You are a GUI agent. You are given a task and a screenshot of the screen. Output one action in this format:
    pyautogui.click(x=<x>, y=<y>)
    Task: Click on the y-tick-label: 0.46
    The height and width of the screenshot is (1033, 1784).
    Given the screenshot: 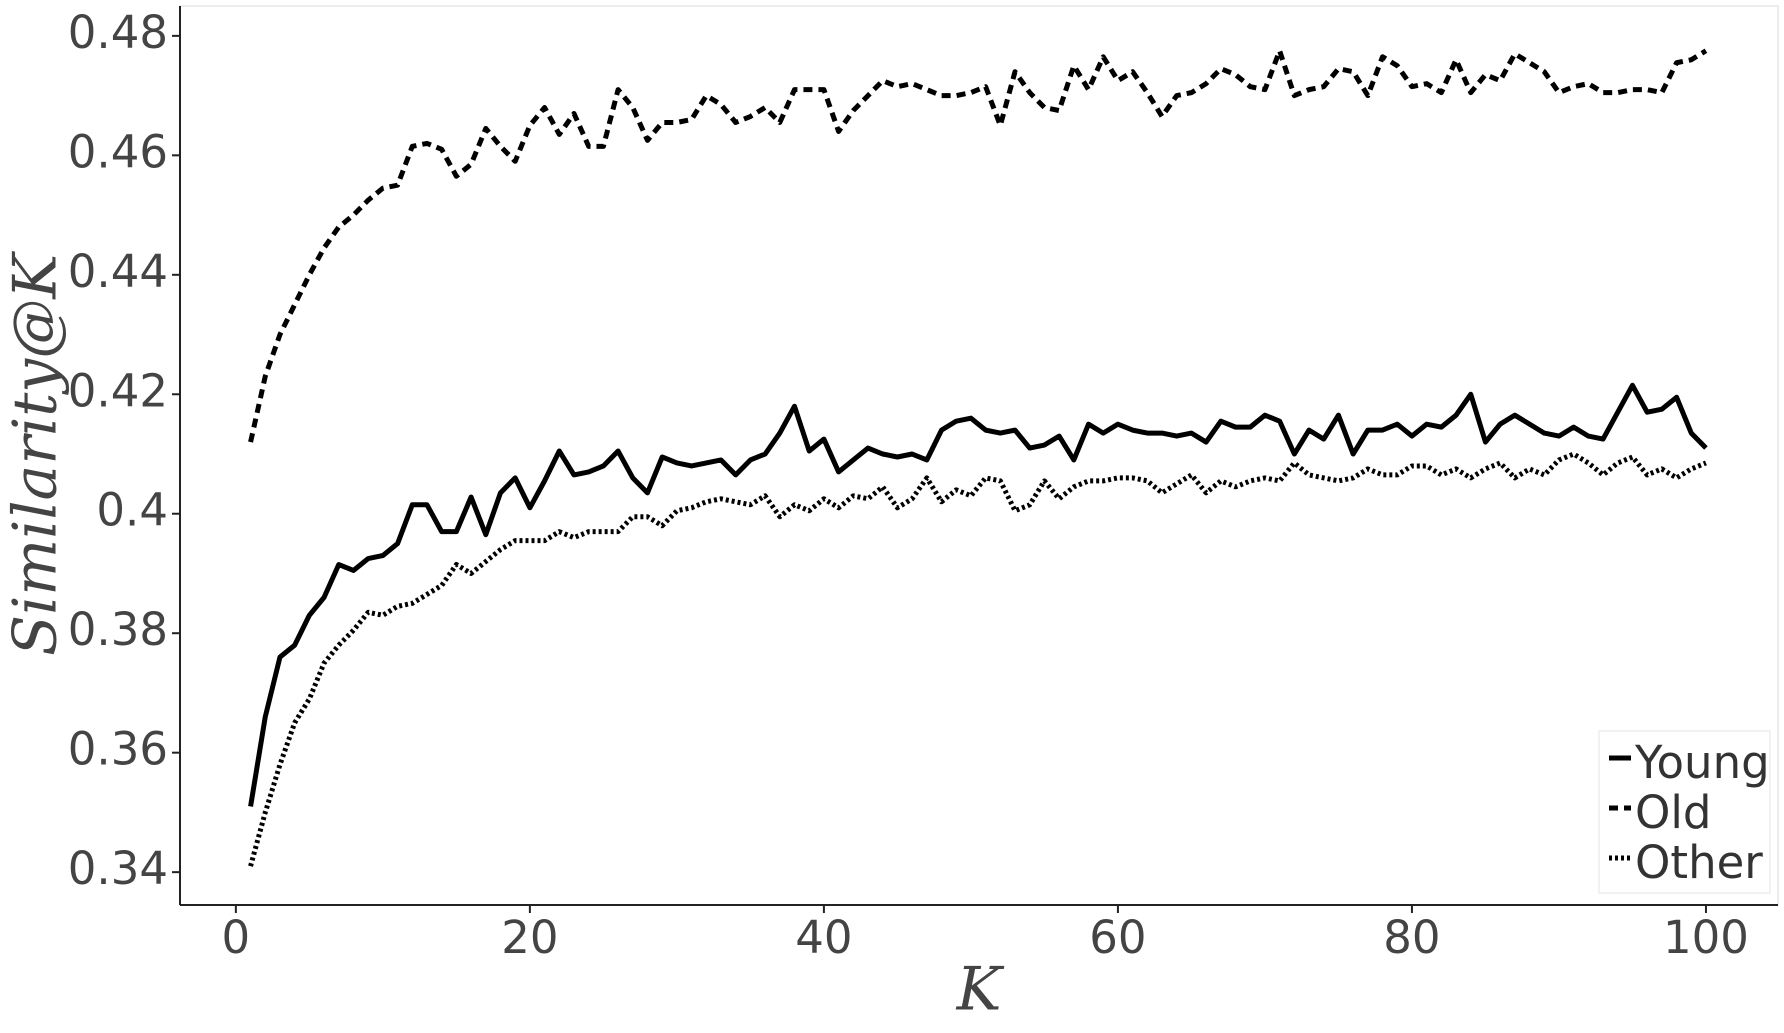 What is the action you would take?
    pyautogui.click(x=118, y=151)
    